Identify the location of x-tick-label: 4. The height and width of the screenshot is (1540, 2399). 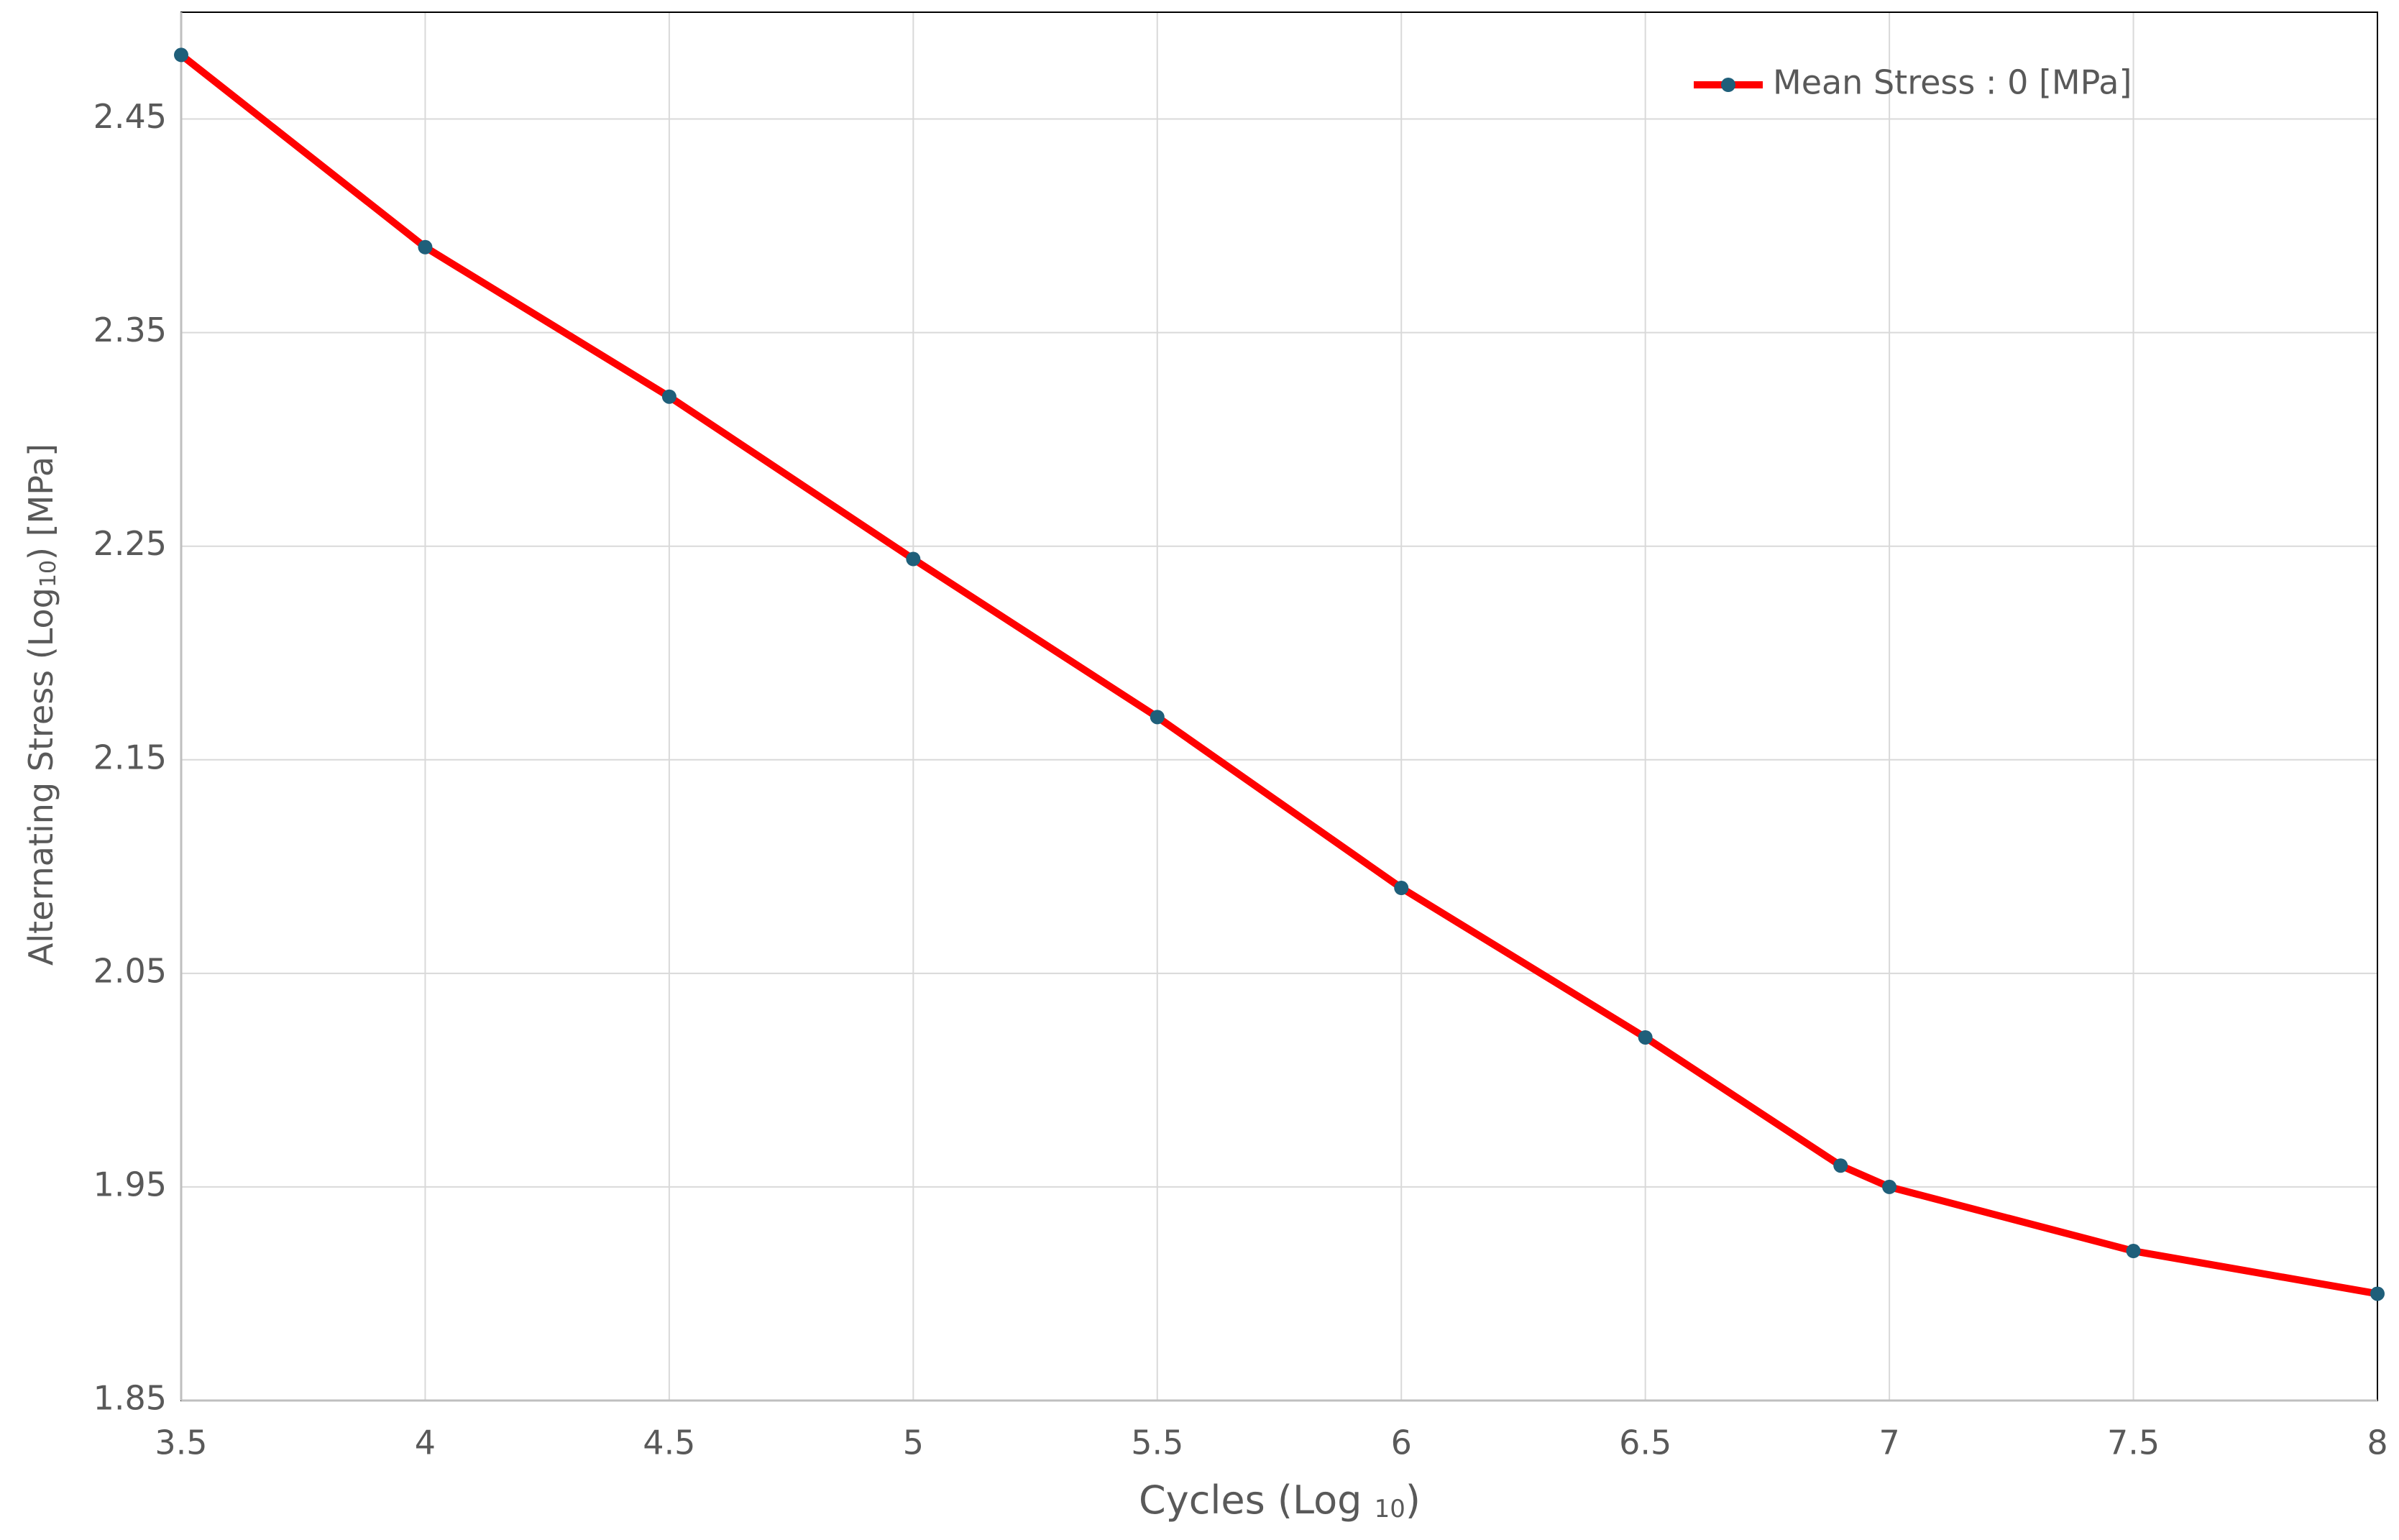
(425, 1443).